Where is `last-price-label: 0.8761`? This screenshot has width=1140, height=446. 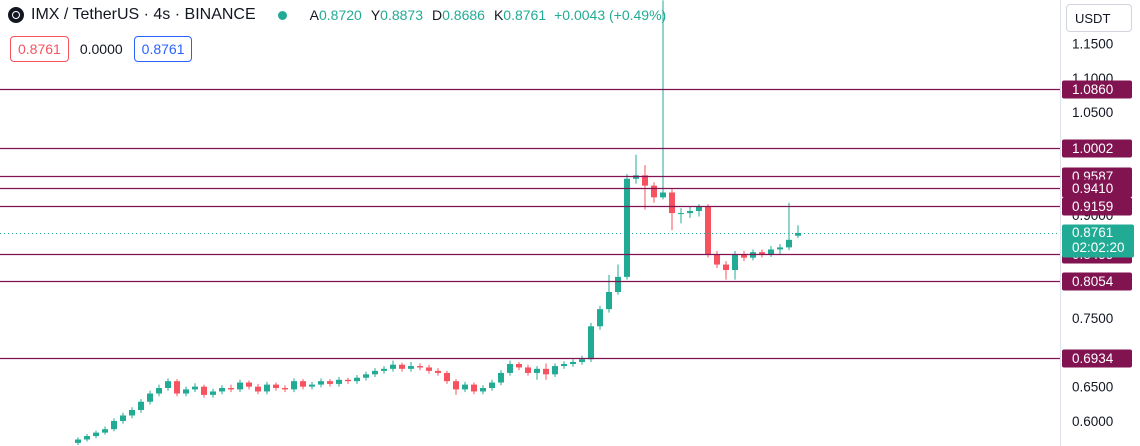 last-price-label: 0.8761 is located at coordinates (1092, 232).